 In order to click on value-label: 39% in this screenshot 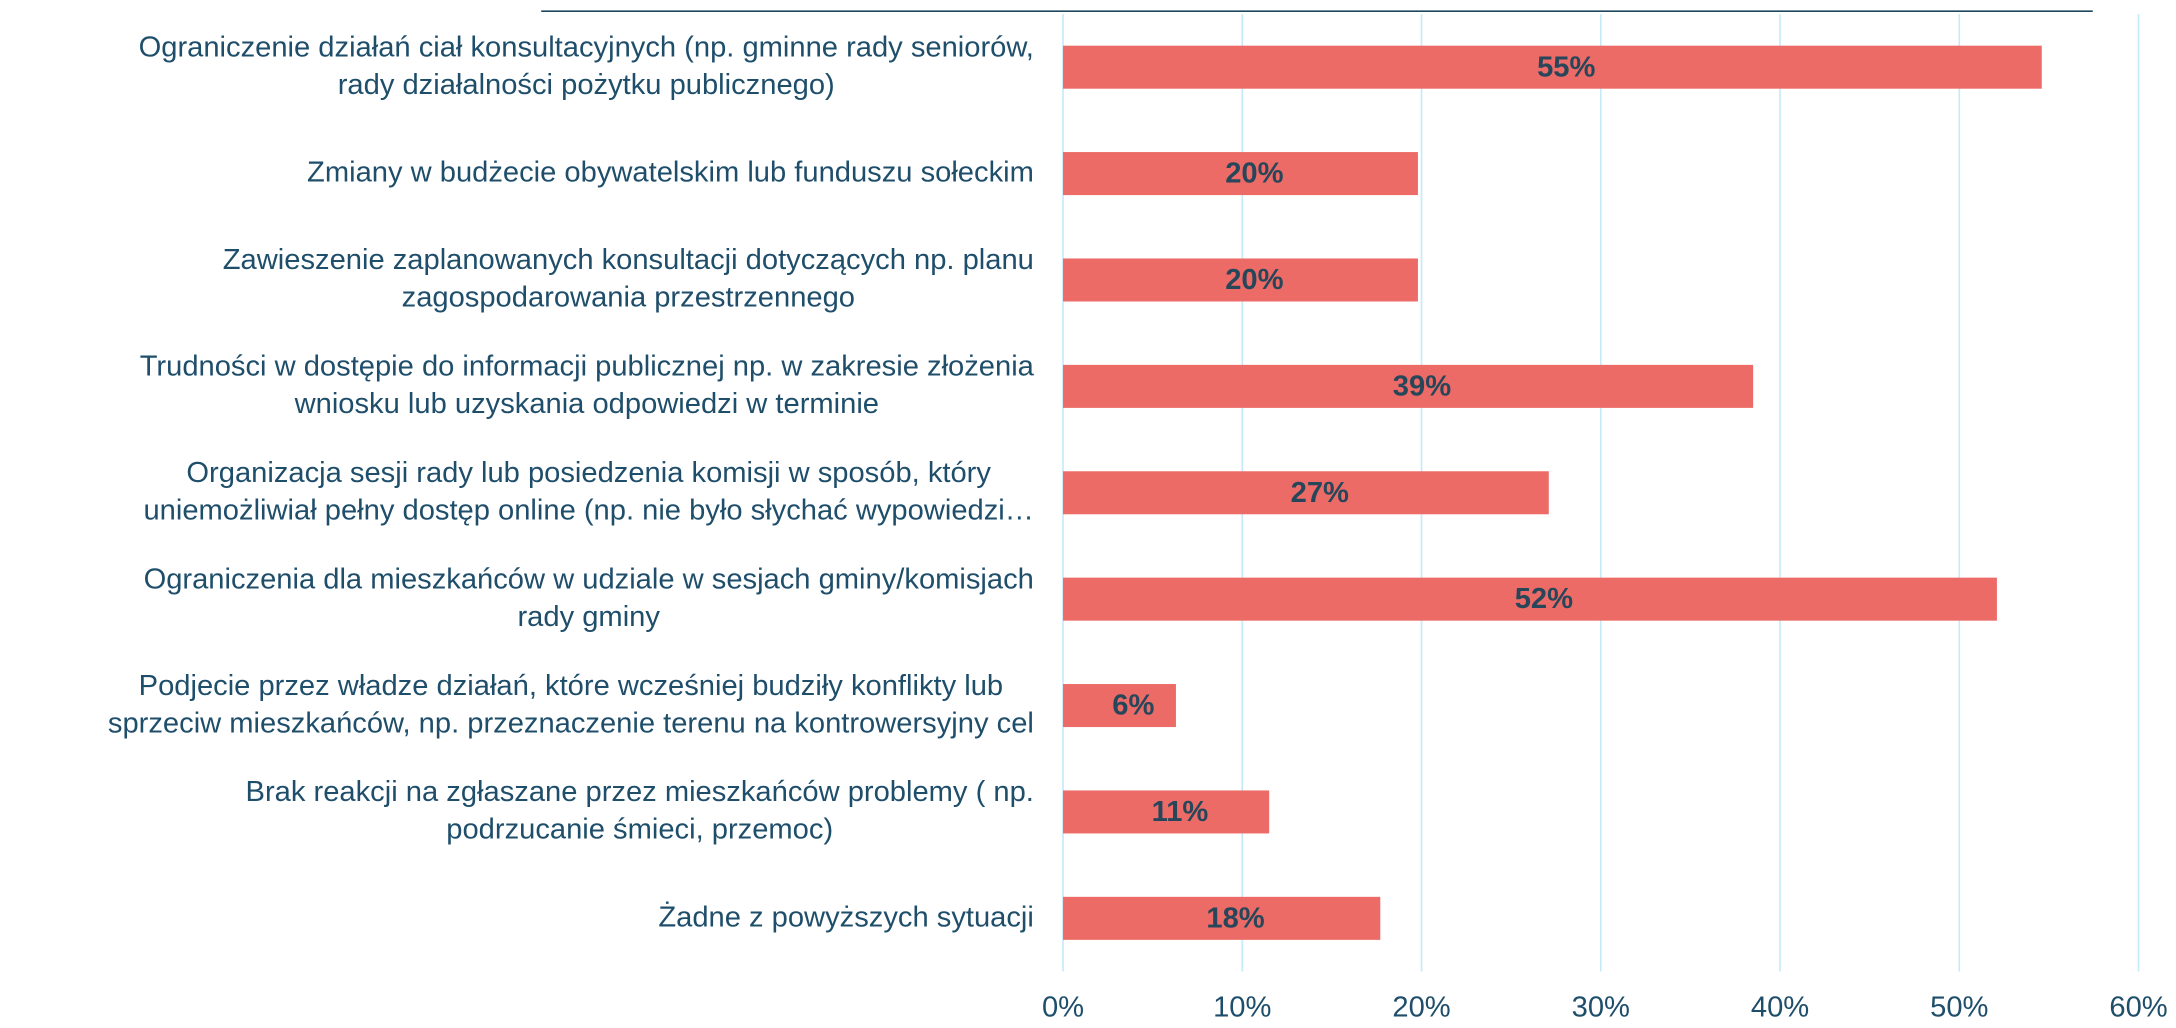, I will do `click(1422, 386)`.